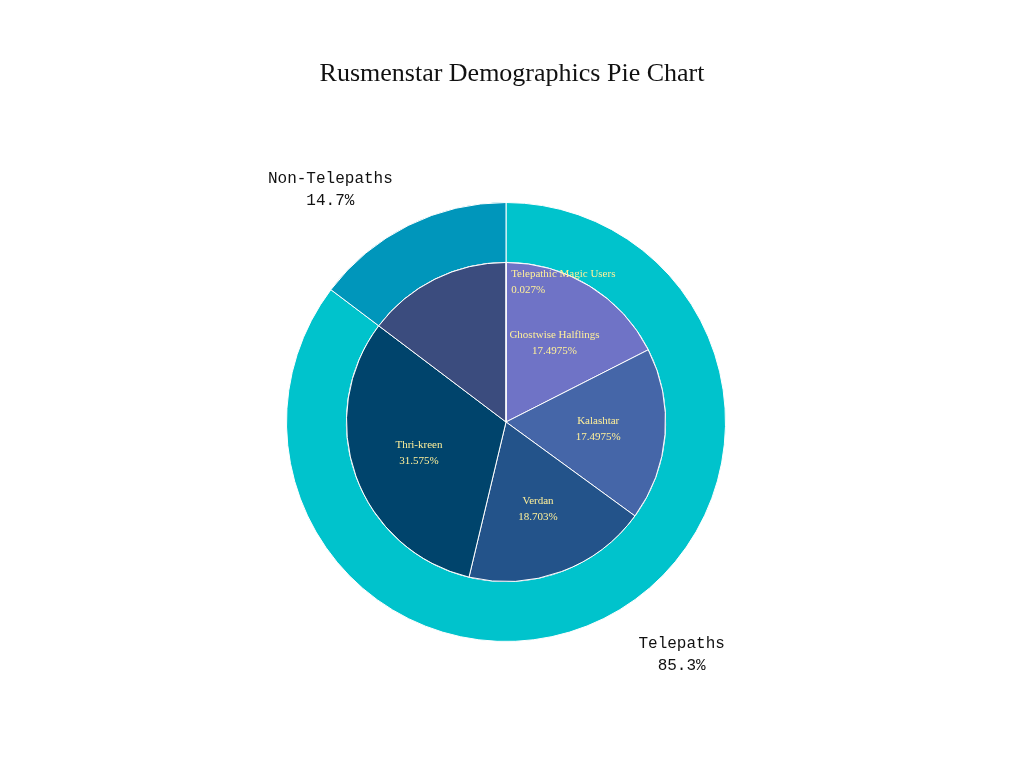 This screenshot has width=1024, height=768. I want to click on slice-label: Verdan, so click(538, 499).